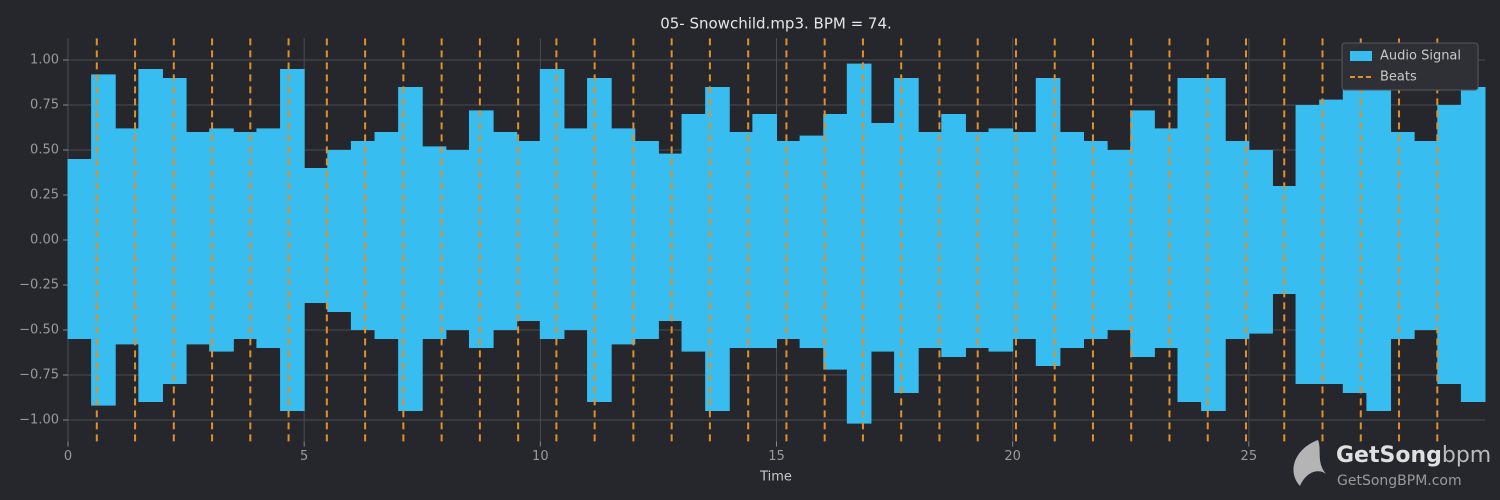  I want to click on x-tick-label: 0, so click(68, 456).